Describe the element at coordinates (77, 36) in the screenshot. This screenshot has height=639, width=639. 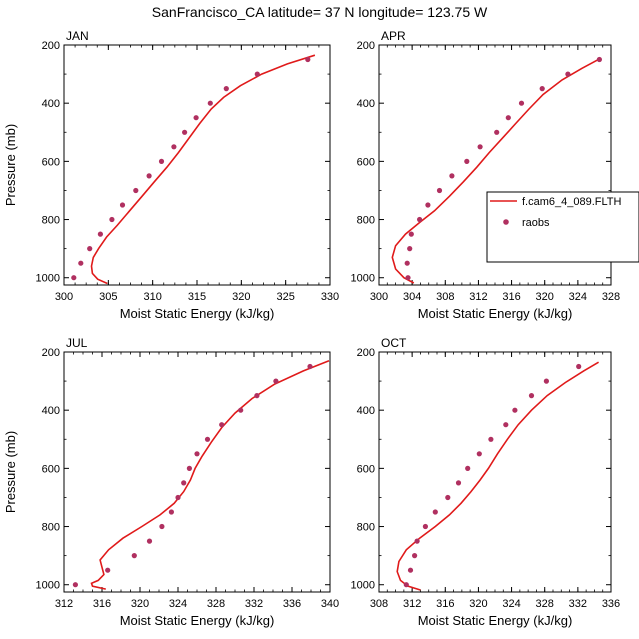
I see `panel-label: JAN` at that location.